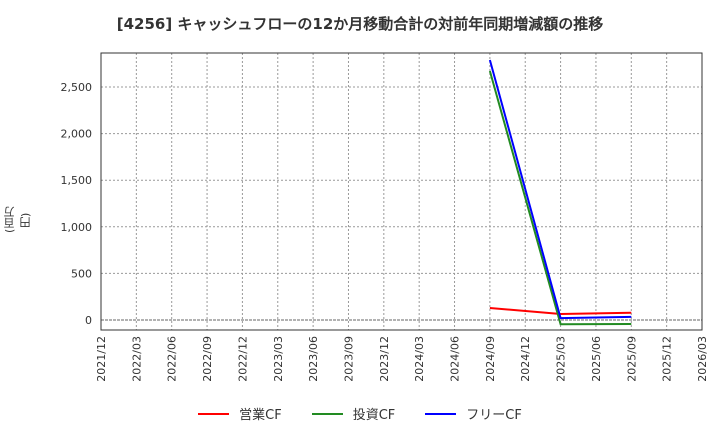 Image resolution: width=720 pixels, height=440 pixels. I want to click on x-tick-label: 2023/12, so click(384, 359).